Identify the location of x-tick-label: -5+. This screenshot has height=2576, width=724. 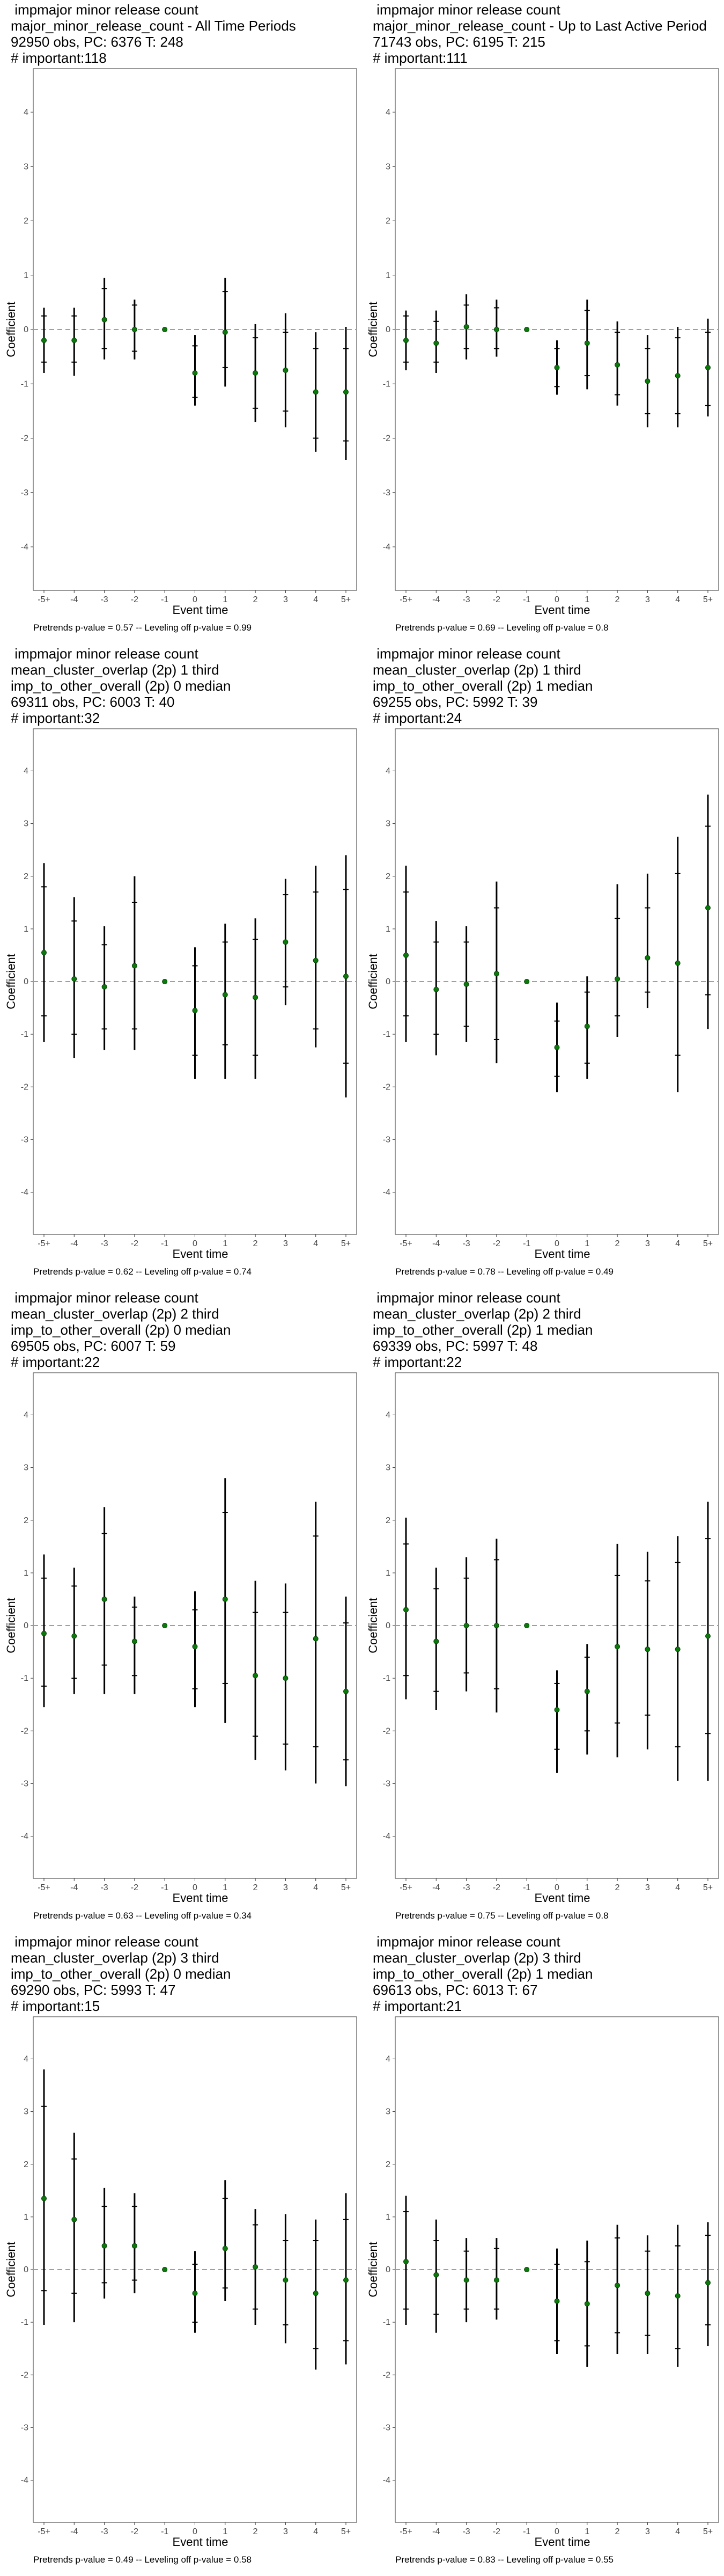
(406, 1243).